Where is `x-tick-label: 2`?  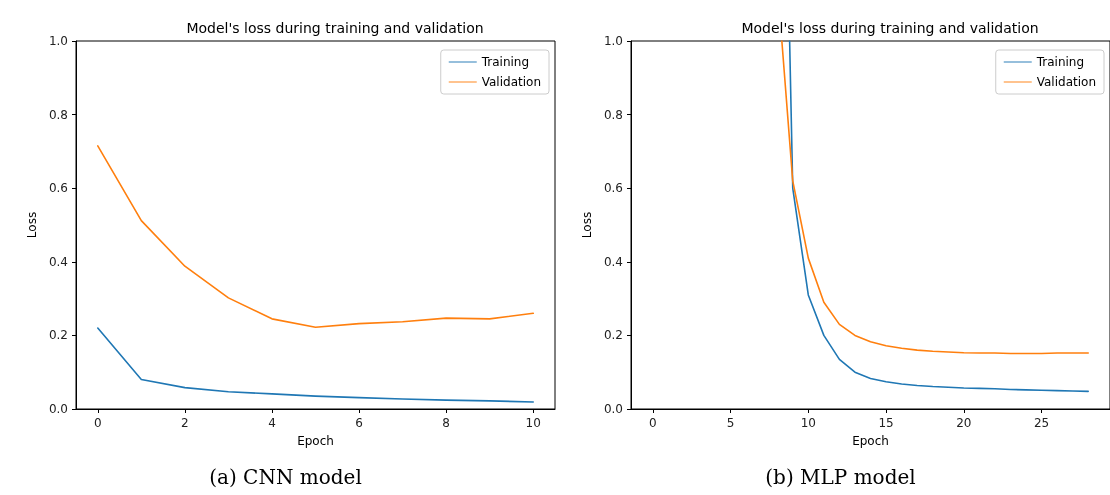
x-tick-label: 2 is located at coordinates (185, 423).